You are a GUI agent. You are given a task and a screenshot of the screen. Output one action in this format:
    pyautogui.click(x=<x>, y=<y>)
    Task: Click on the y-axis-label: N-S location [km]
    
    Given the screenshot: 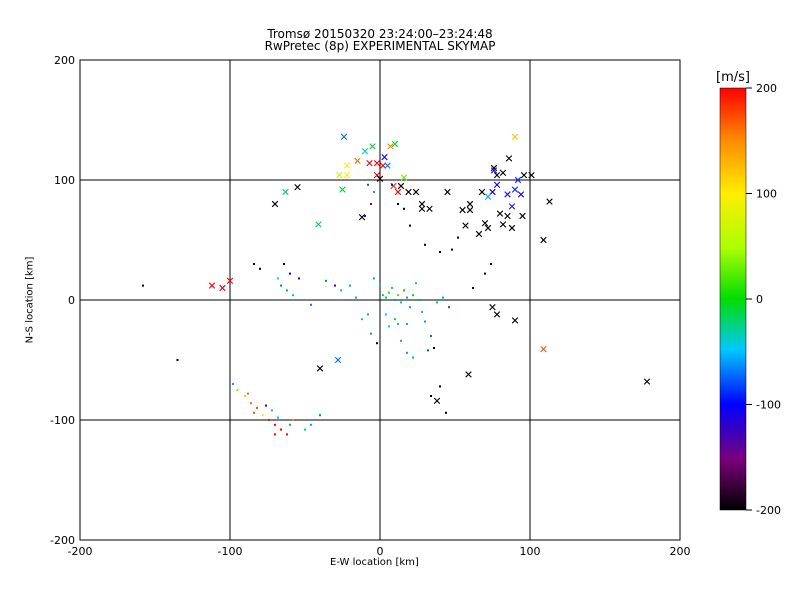 What is the action you would take?
    pyautogui.click(x=30, y=300)
    